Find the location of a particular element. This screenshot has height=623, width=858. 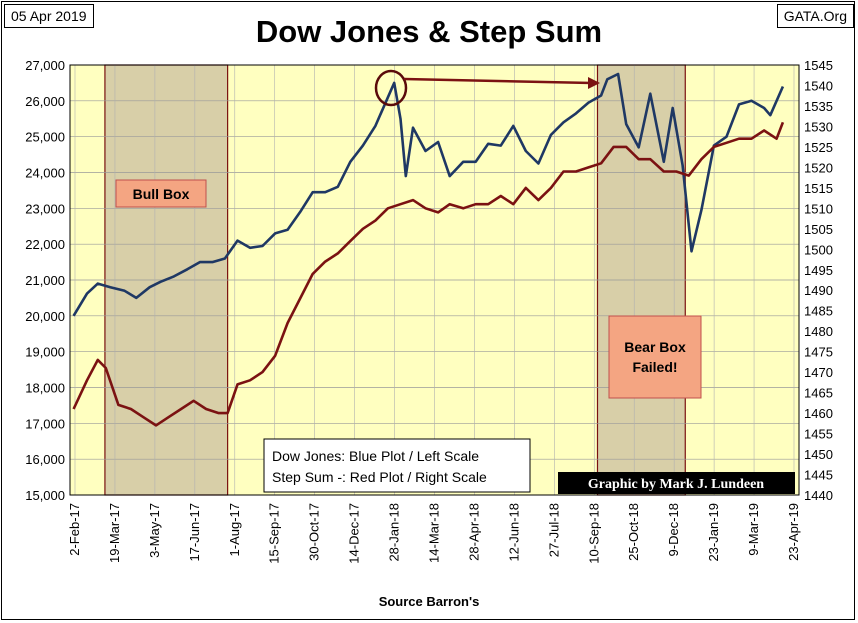

left-tick-label: 26,000 is located at coordinates (45, 101).